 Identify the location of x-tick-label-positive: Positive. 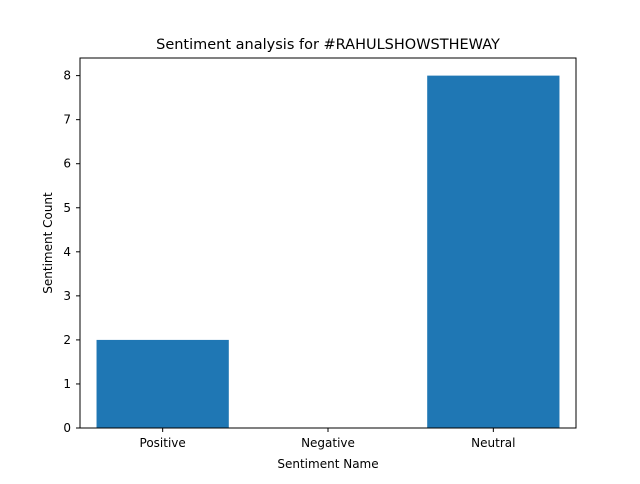
(163, 443).